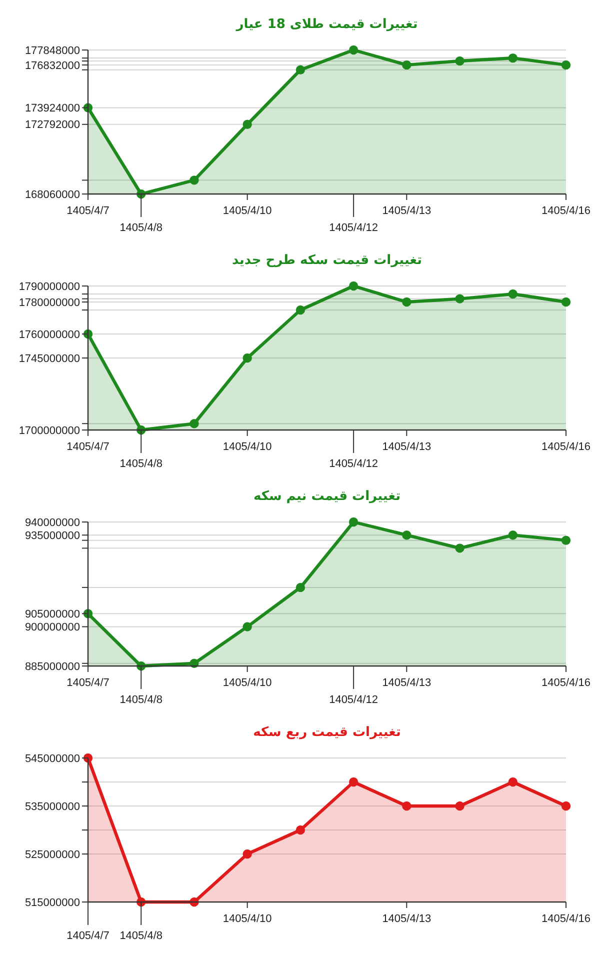 The image size is (600, 960). I want to click on y-tick-label: 885000000, so click(52, 666).